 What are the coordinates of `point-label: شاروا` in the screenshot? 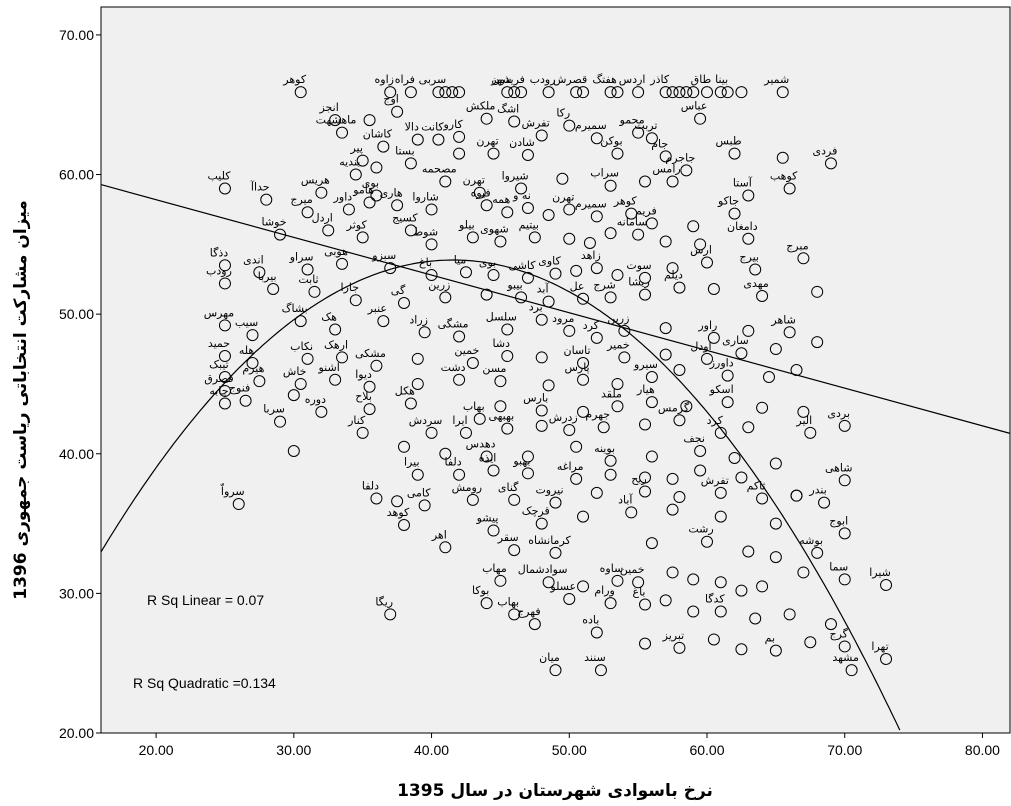 It's located at (425, 196).